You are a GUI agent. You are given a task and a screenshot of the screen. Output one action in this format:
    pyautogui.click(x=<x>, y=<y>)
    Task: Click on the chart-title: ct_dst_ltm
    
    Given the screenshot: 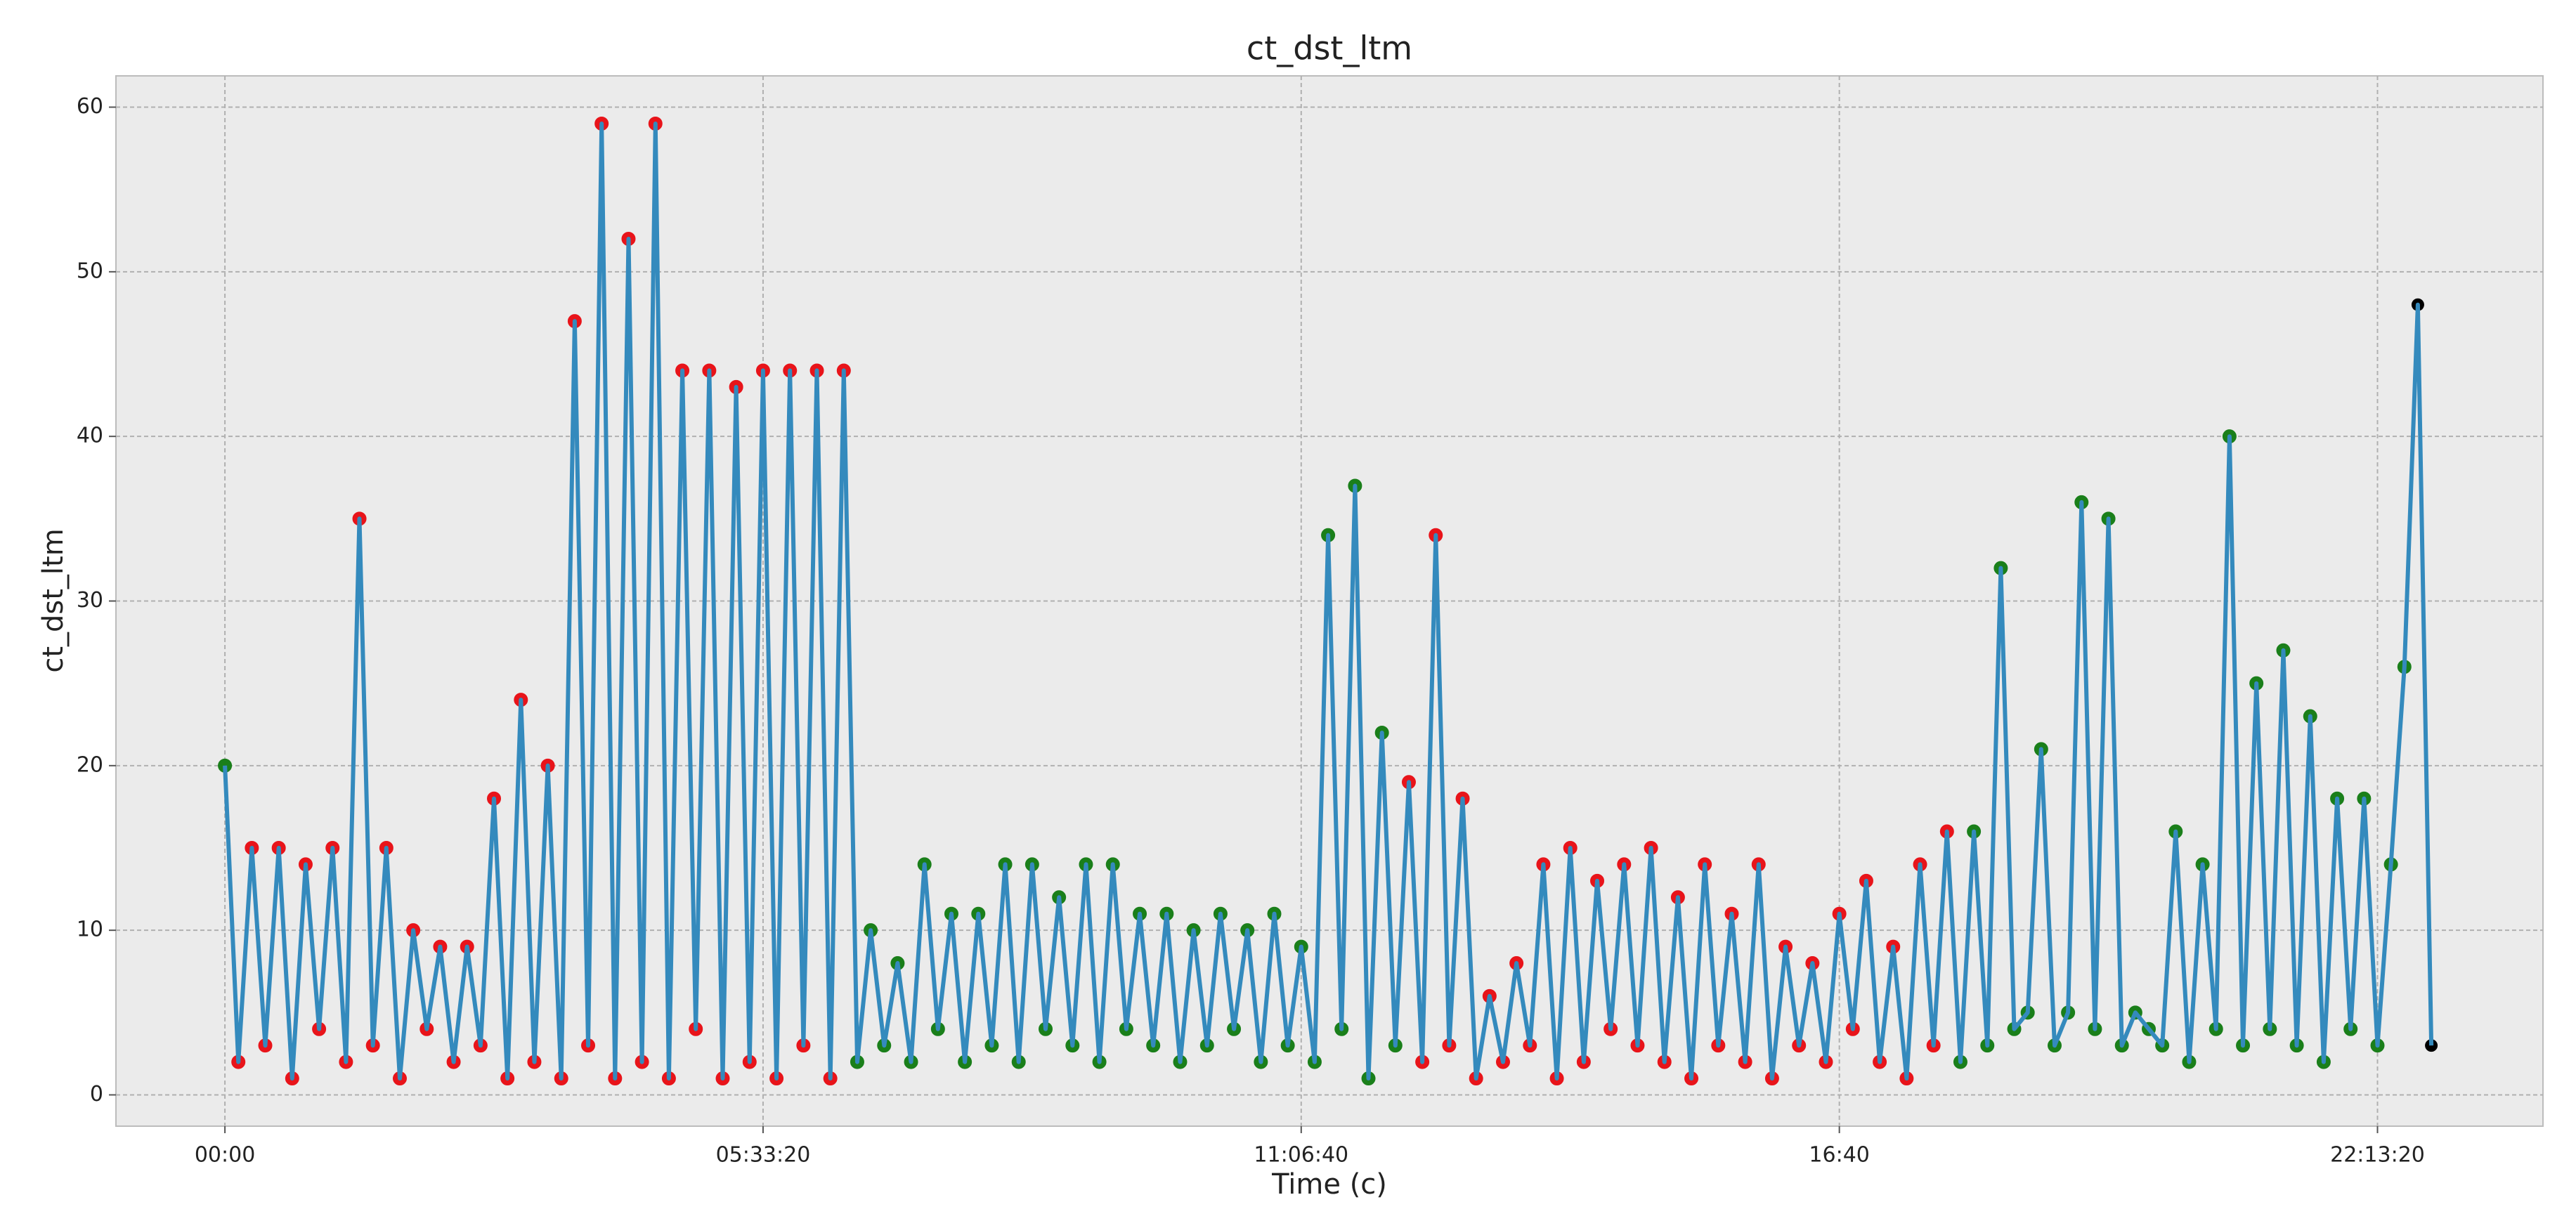 What is the action you would take?
    pyautogui.click(x=1329, y=48)
    